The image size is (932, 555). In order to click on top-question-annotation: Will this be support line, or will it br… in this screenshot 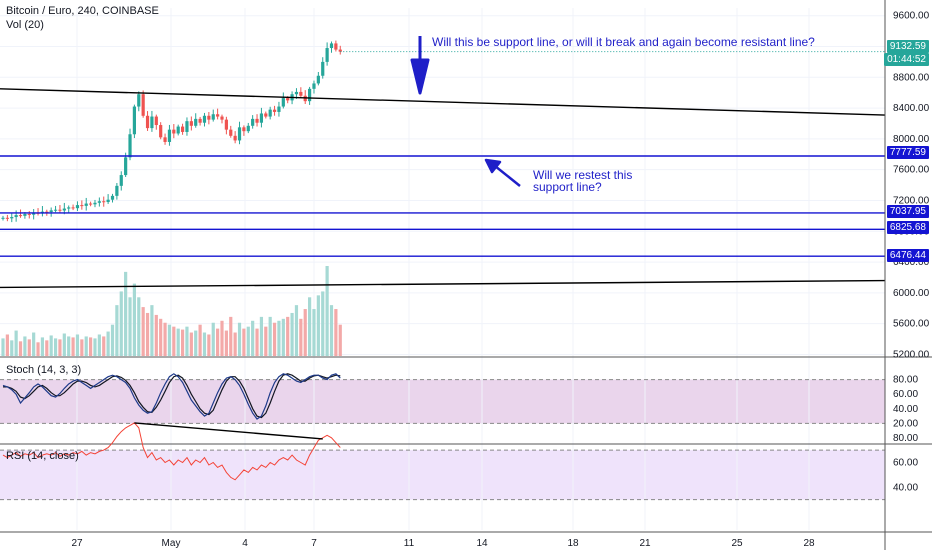, I will do `click(623, 42)`.